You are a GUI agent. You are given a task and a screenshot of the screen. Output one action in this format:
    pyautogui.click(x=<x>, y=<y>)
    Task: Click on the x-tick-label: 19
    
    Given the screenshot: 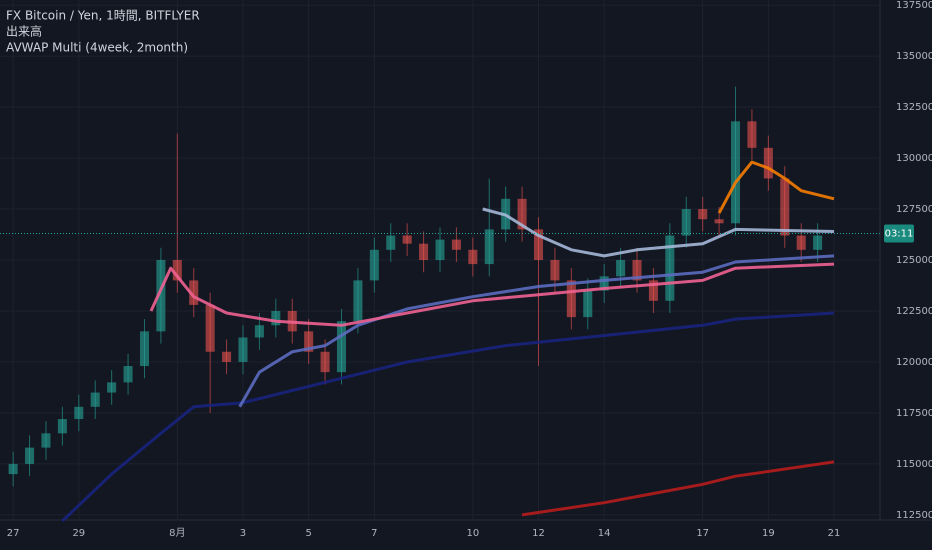 What is the action you would take?
    pyautogui.click(x=768, y=533)
    